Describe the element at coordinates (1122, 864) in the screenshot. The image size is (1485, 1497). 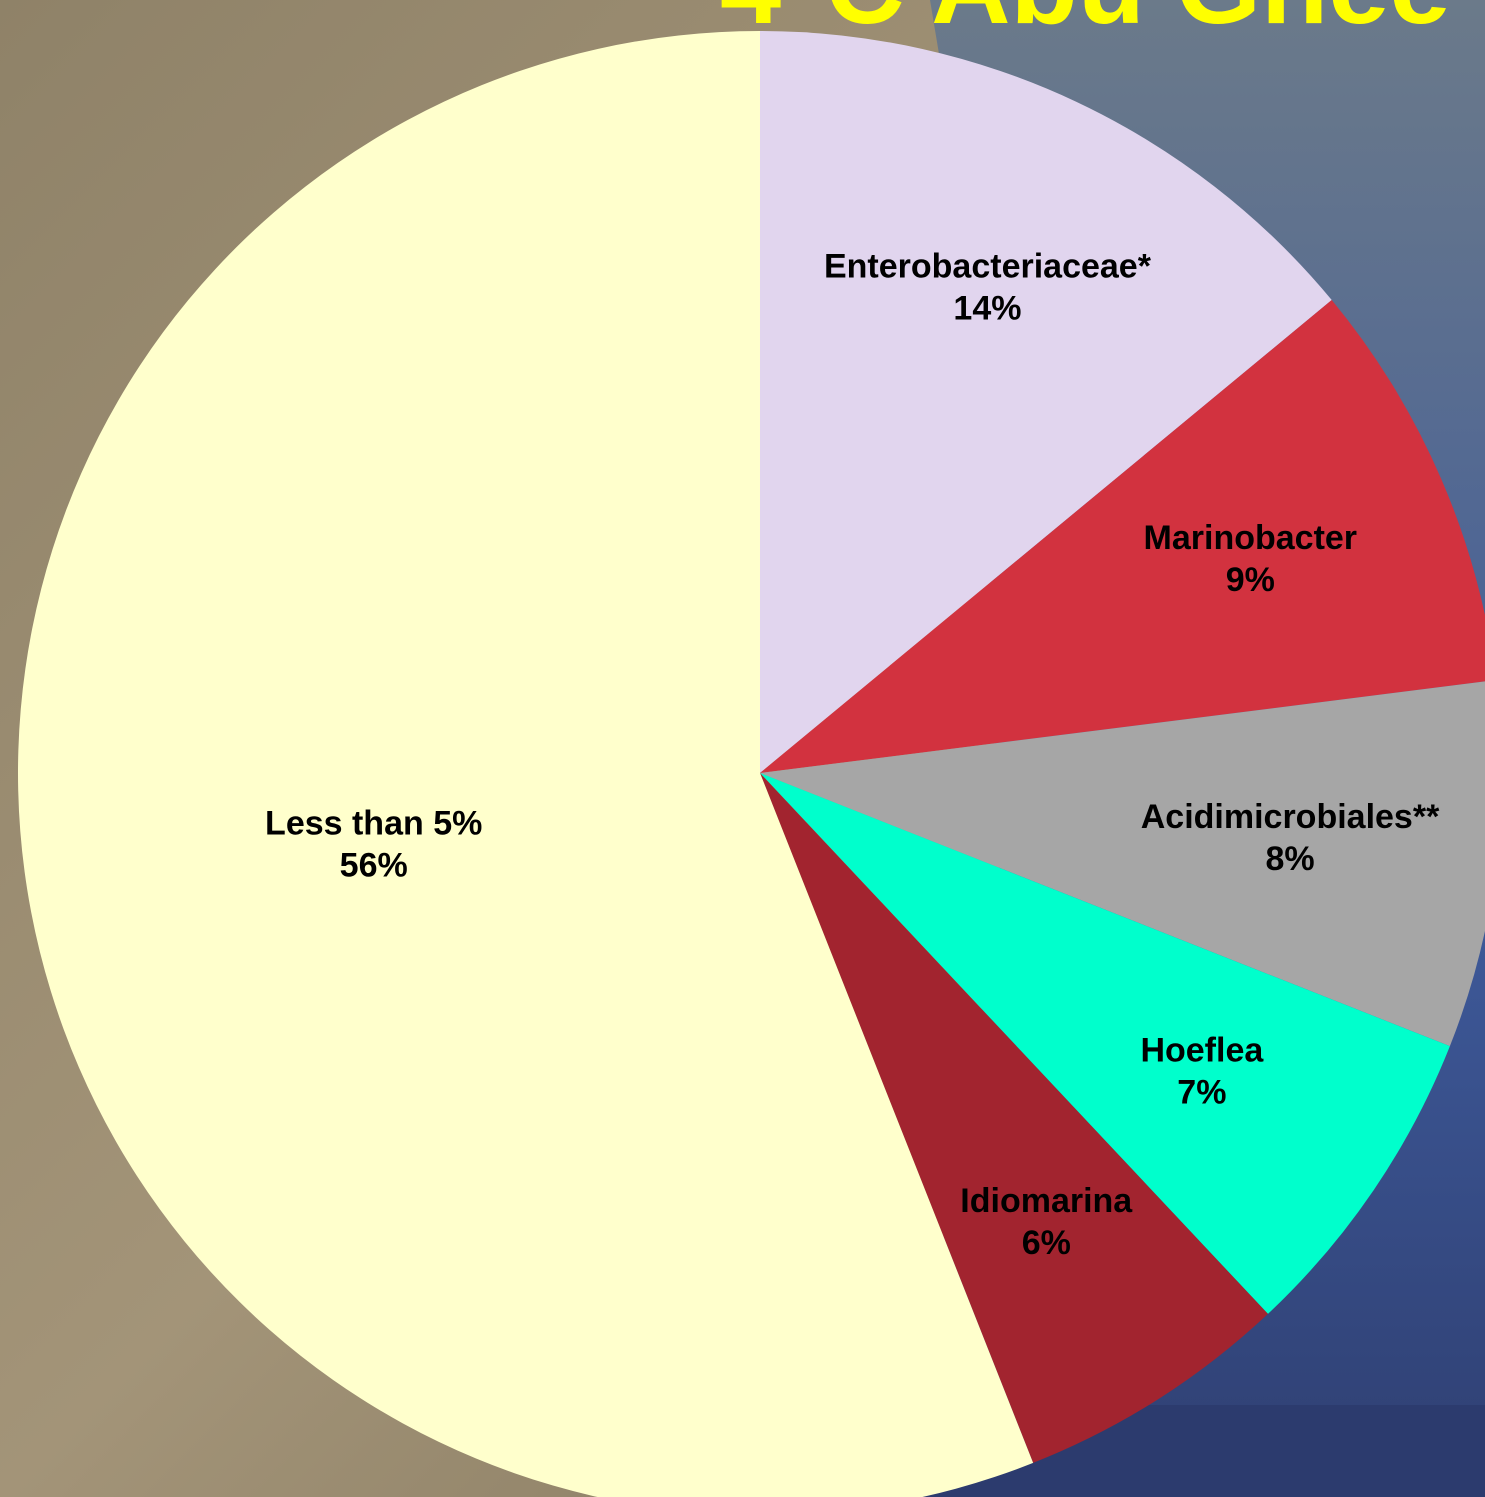
I see `pie-slice` at that location.